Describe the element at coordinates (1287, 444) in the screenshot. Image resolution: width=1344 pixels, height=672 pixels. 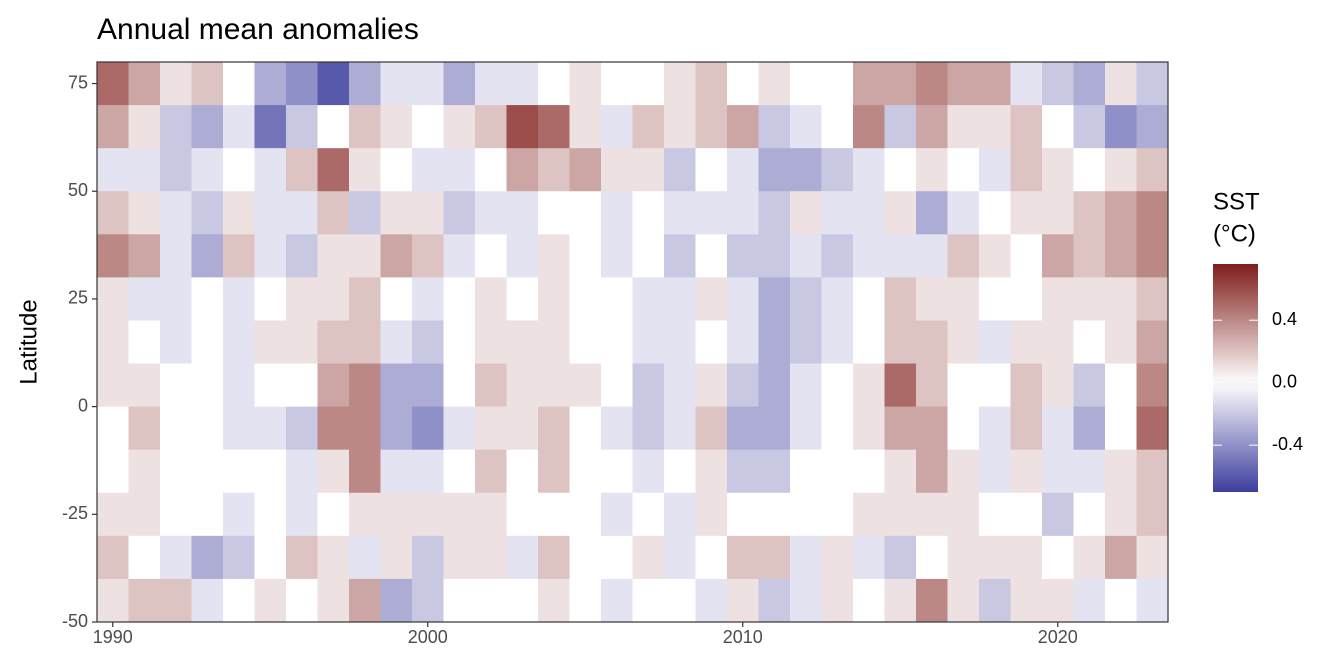
I see `colorbar-tick-label: -0.4` at that location.